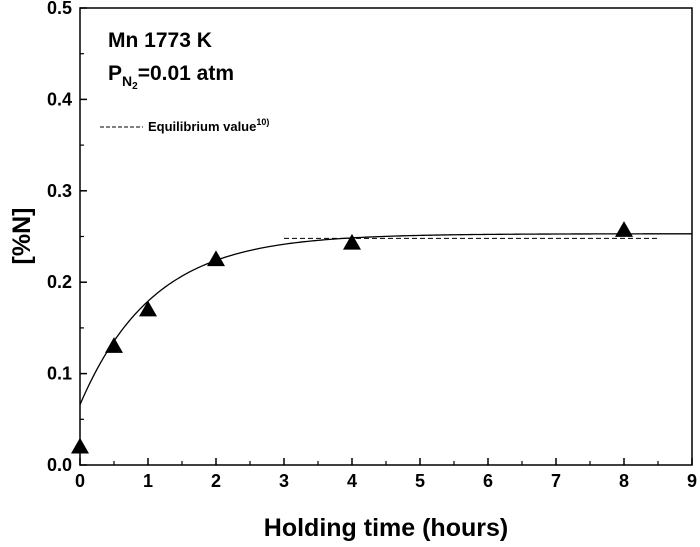 Image resolution: width=700 pixels, height=547 pixels. I want to click on x-tick-label: 7, so click(556, 481).